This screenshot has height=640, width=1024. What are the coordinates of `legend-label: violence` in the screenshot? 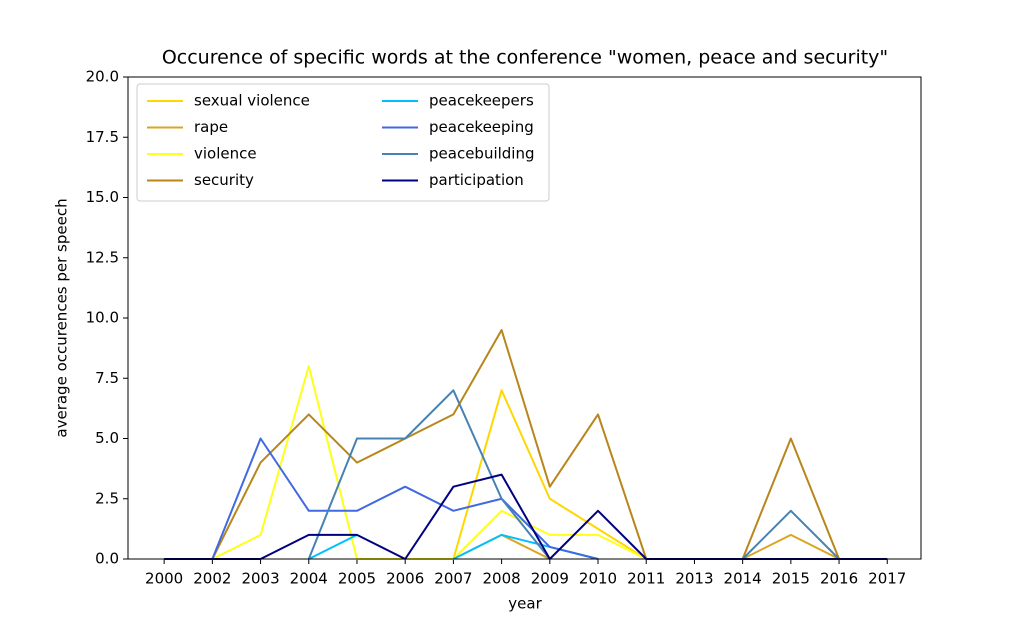 It's located at (225, 154).